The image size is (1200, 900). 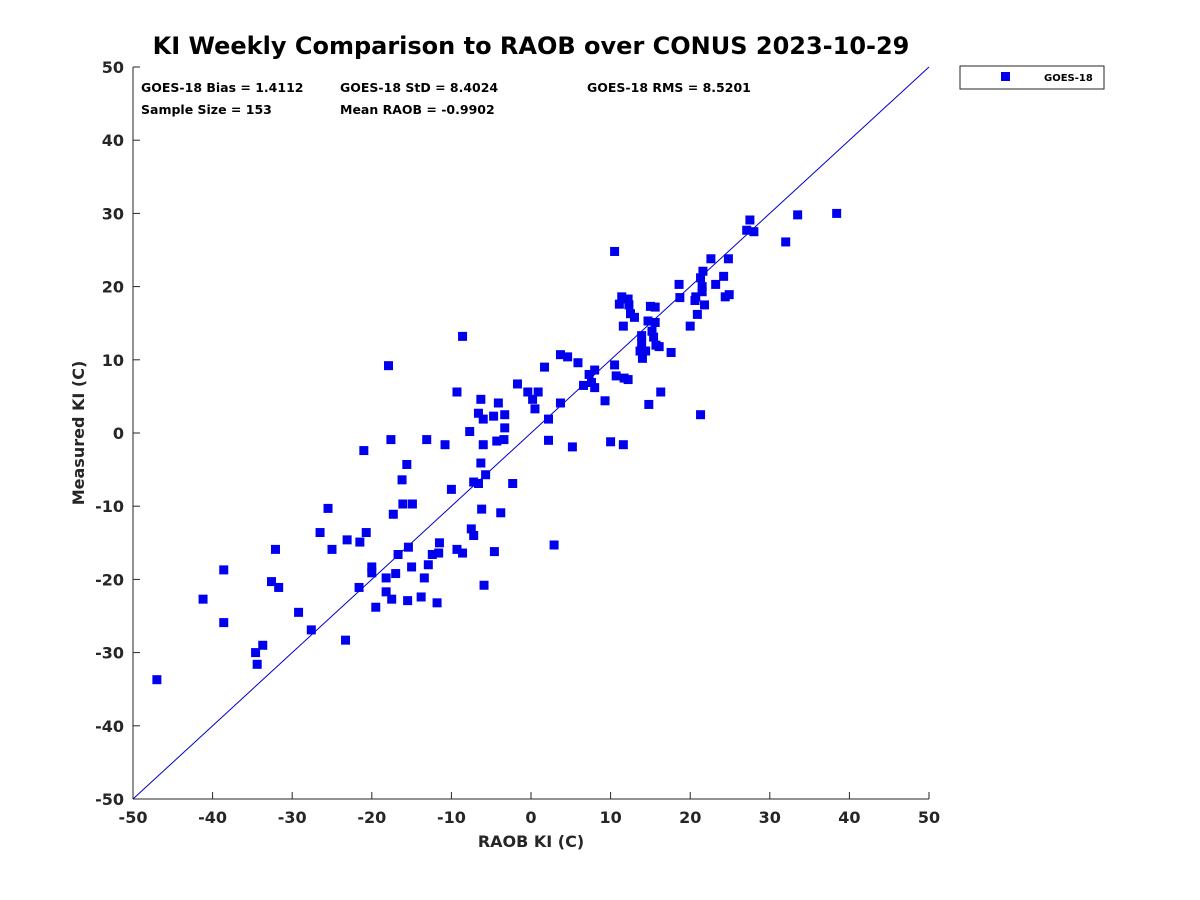 What do you see at coordinates (212, 817) in the screenshot?
I see `x-tick-label: -40` at bounding box center [212, 817].